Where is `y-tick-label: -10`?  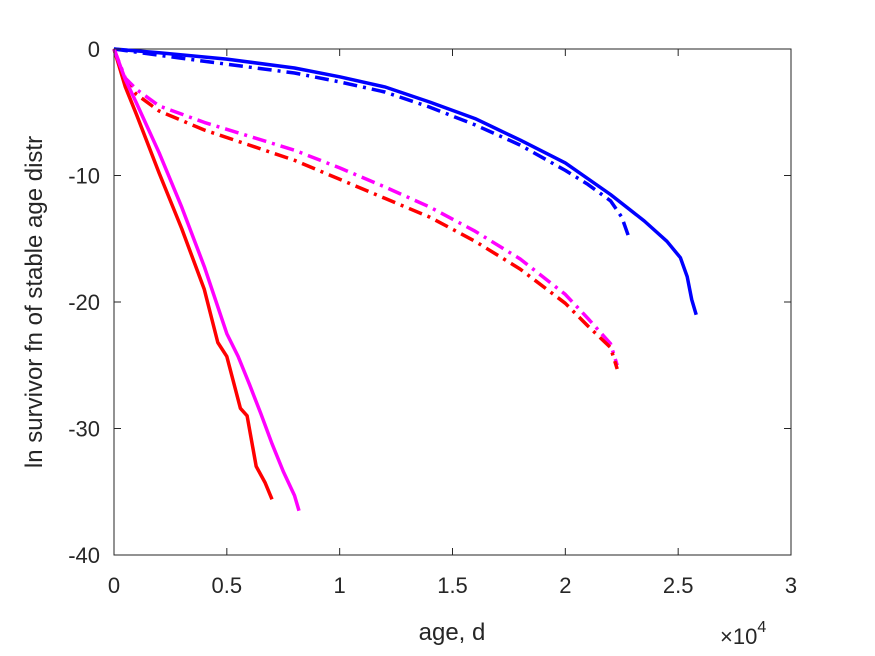 y-tick-label: -10 is located at coordinates (84, 176).